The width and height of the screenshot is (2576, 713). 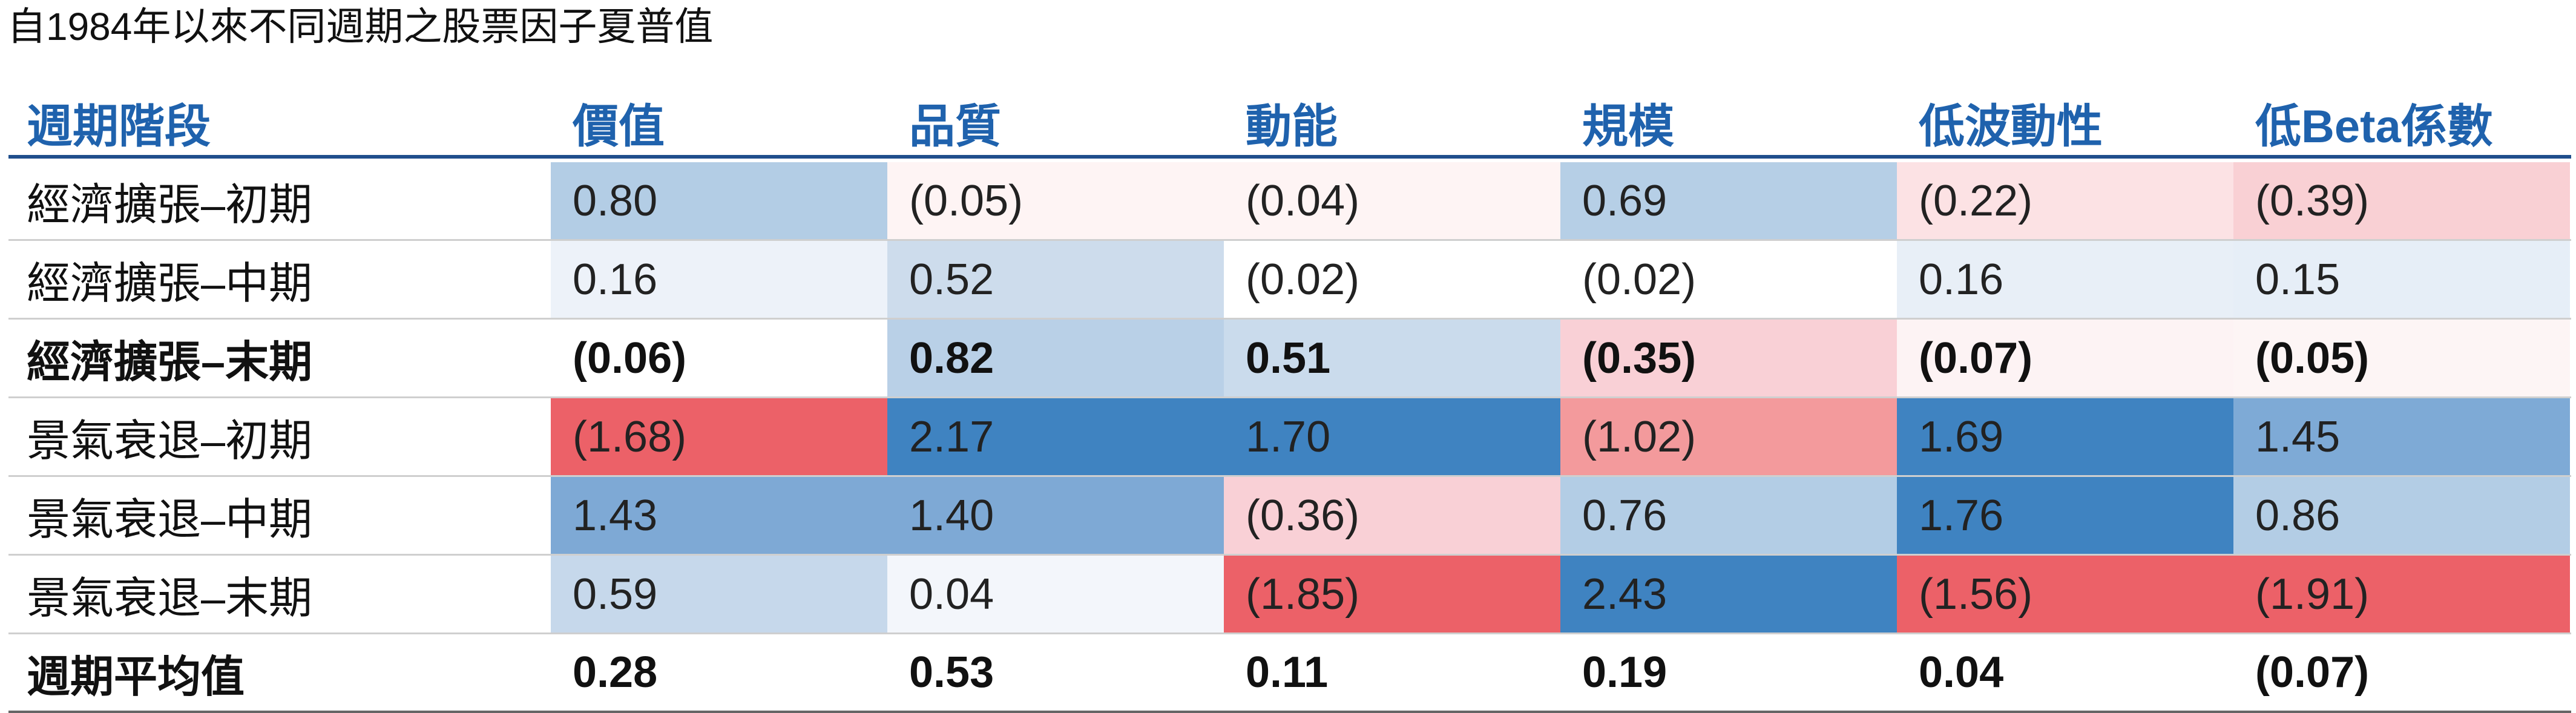 What do you see at coordinates (170, 598) in the screenshot?
I see `row-label: 景氣衰退–末期` at bounding box center [170, 598].